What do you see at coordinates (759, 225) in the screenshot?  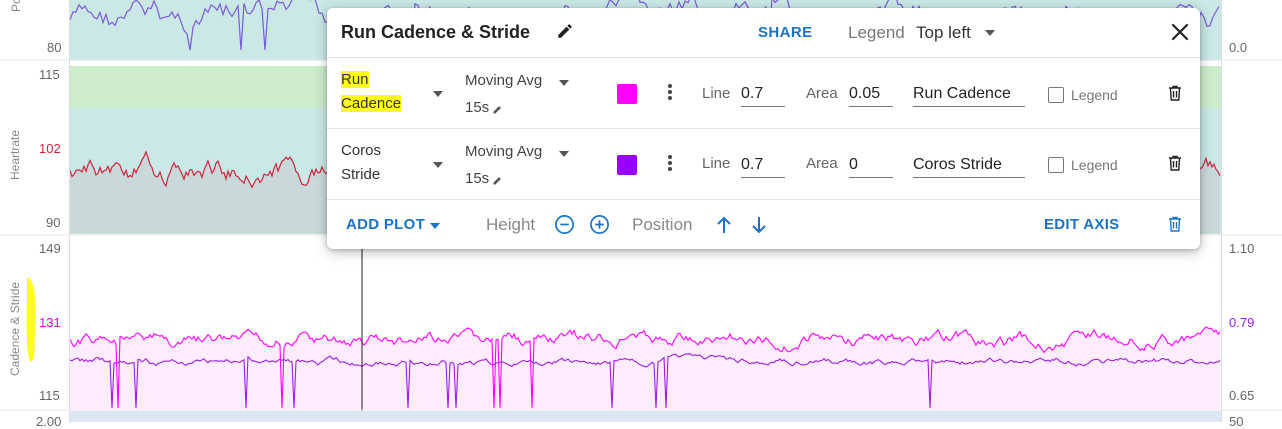 I see `move-down-icon` at bounding box center [759, 225].